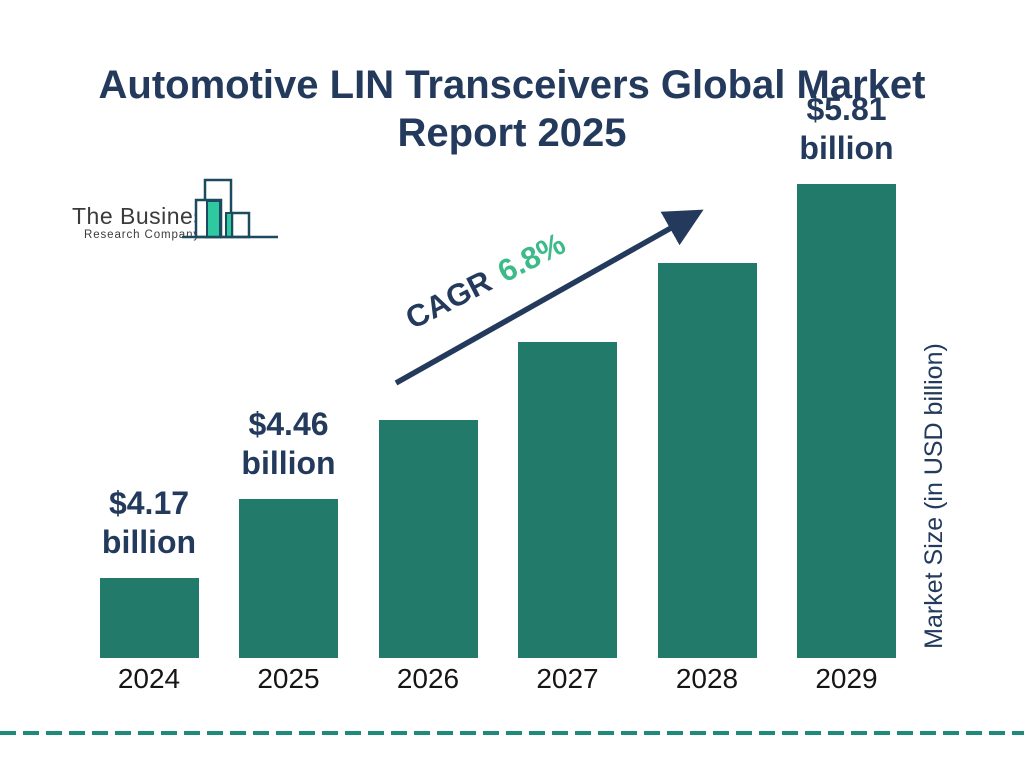 Image resolution: width=1024 pixels, height=768 pixels. I want to click on value-label-2025: $4.46 billion, so click(289, 444).